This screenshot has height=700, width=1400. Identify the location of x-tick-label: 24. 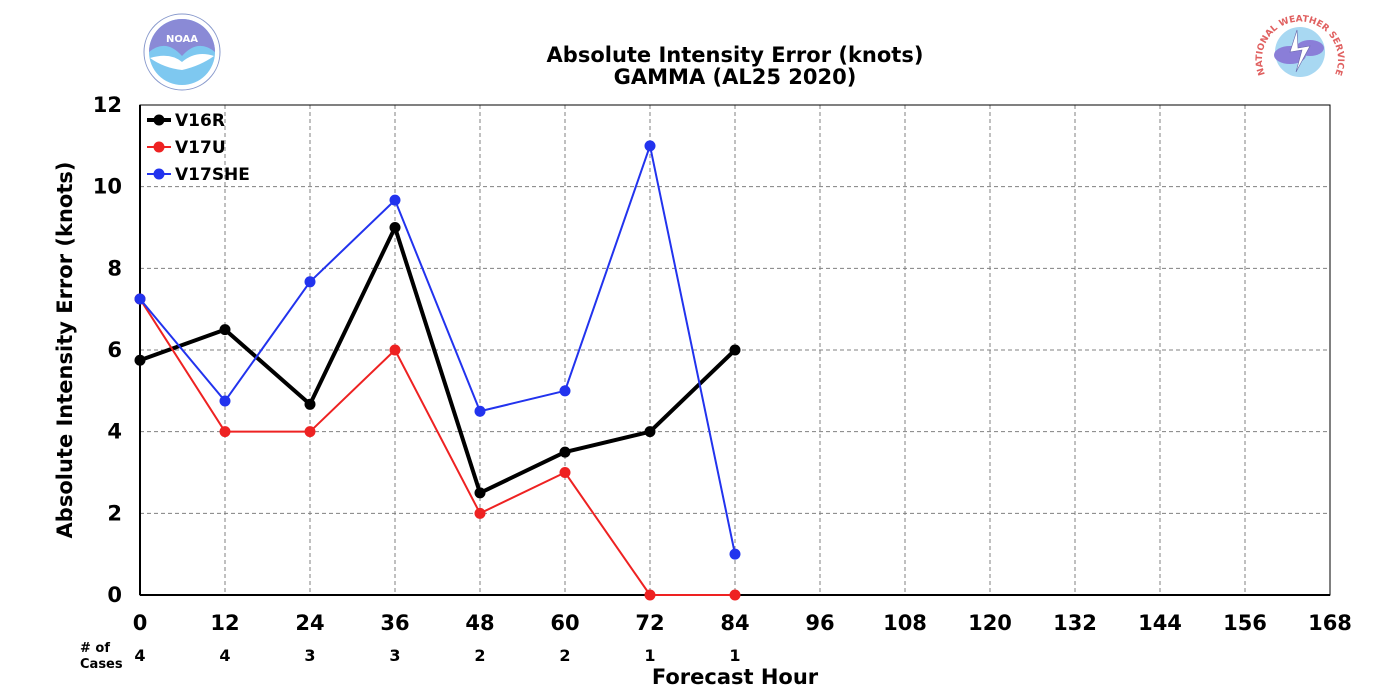
(309, 623).